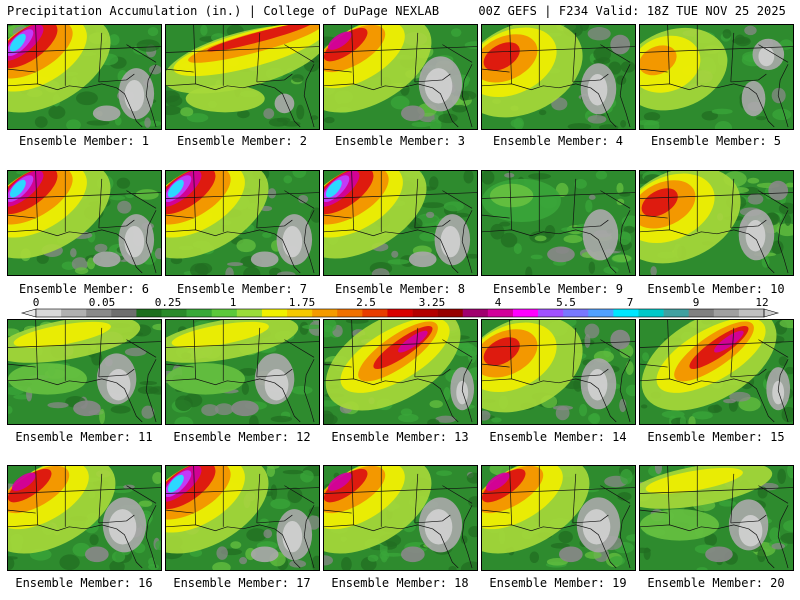 The height and width of the screenshot is (600, 800). I want to click on member-label: Ensemble Member: 16, so click(84, 583).